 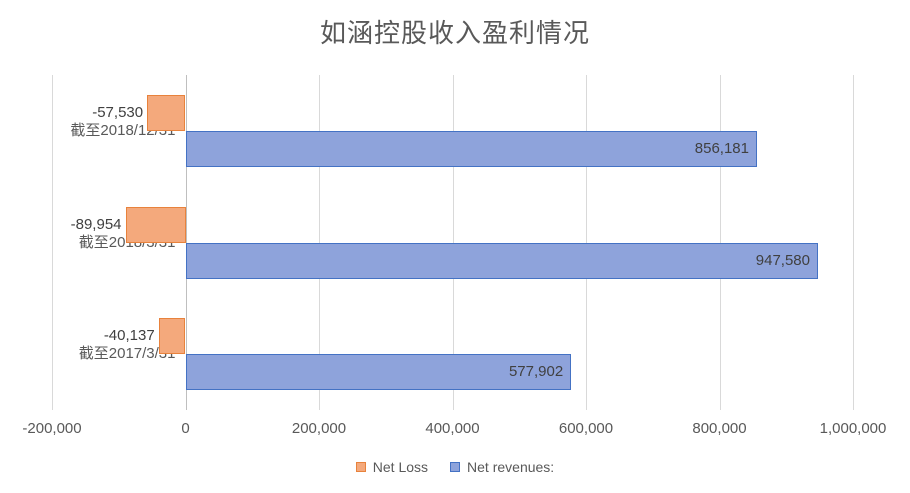 What do you see at coordinates (586, 428) in the screenshot?
I see `x-axis-tick-label: 600,000` at bounding box center [586, 428].